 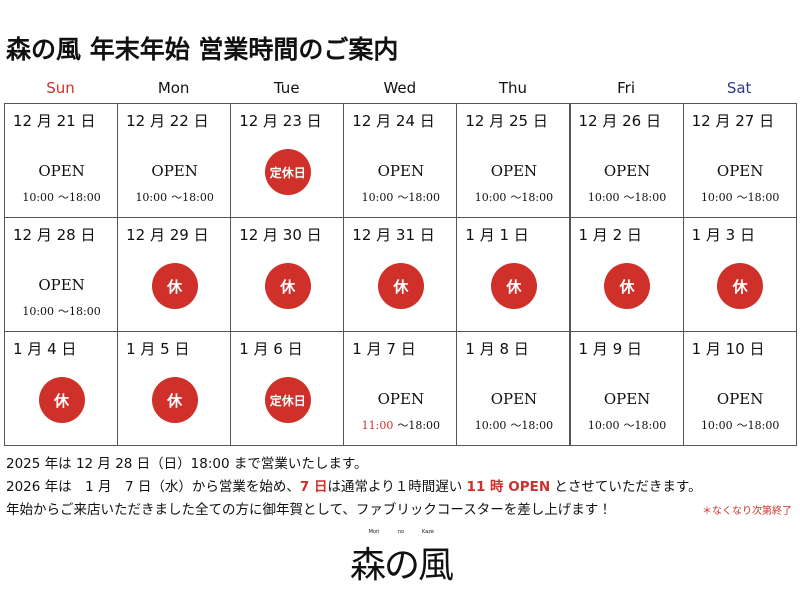 What do you see at coordinates (402, 565) in the screenshot?
I see `logo: 森の風` at bounding box center [402, 565].